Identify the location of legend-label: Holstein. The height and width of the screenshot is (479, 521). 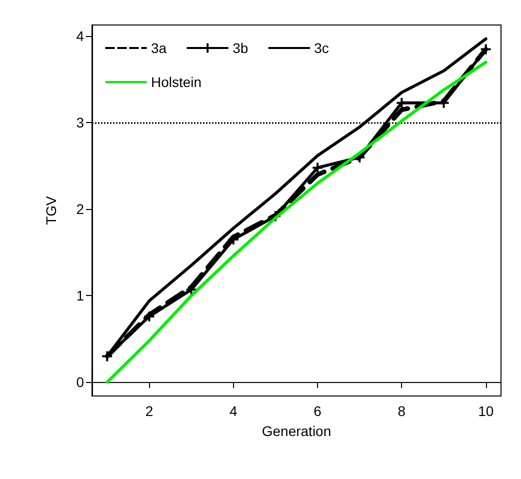
(176, 82).